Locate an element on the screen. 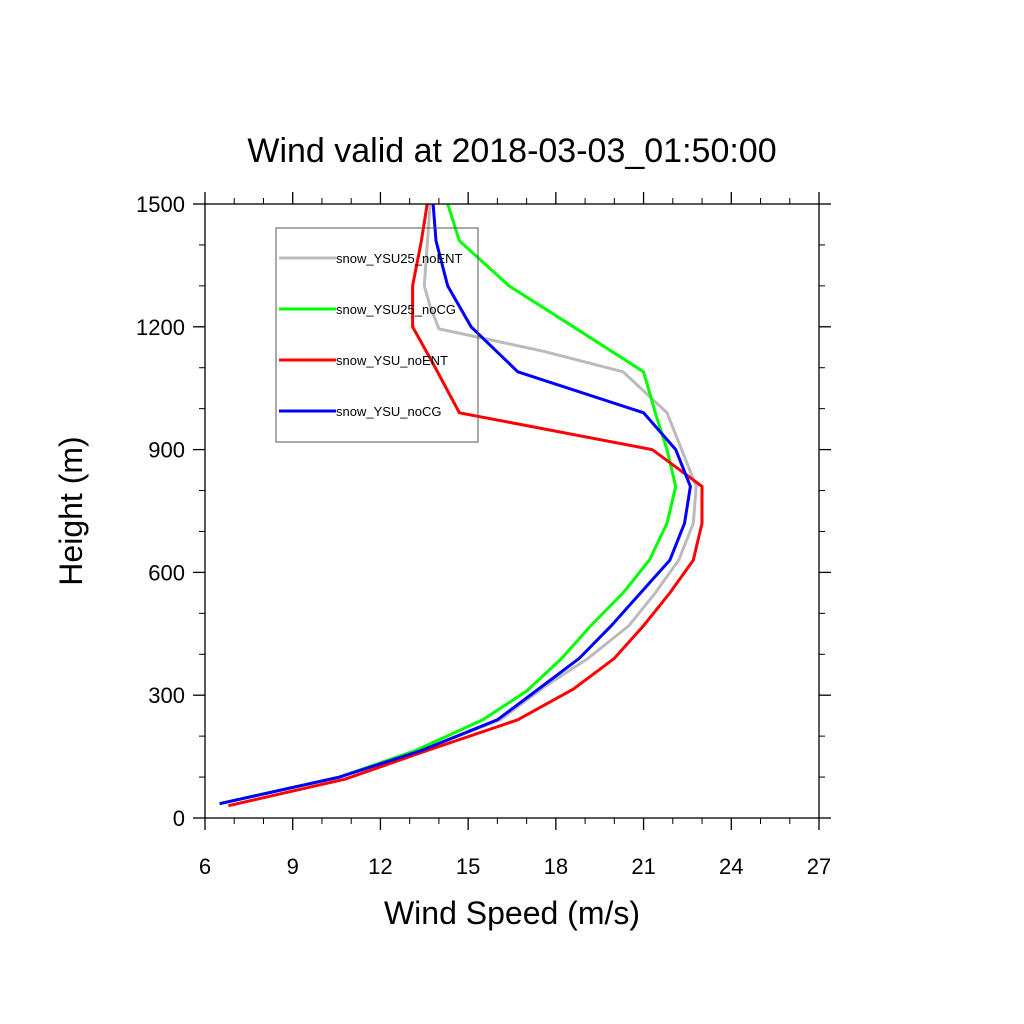 Image resolution: width=1024 pixels, height=1024 pixels. legend-label: snow_YSU25_noCG is located at coordinates (396, 309).